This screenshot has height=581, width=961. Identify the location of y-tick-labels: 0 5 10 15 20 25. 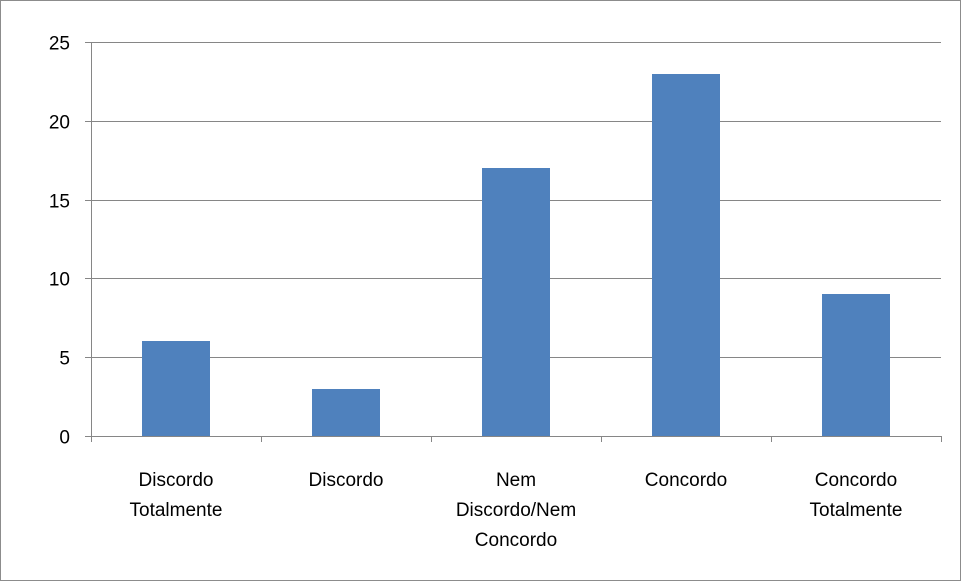
(59, 241).